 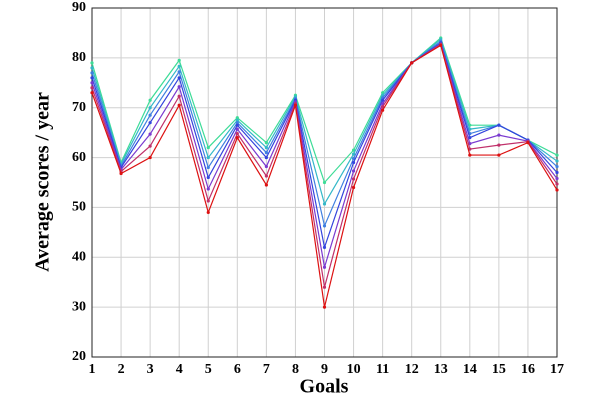 What do you see at coordinates (79, 57) in the screenshot?
I see `y-tick-label: 80` at bounding box center [79, 57].